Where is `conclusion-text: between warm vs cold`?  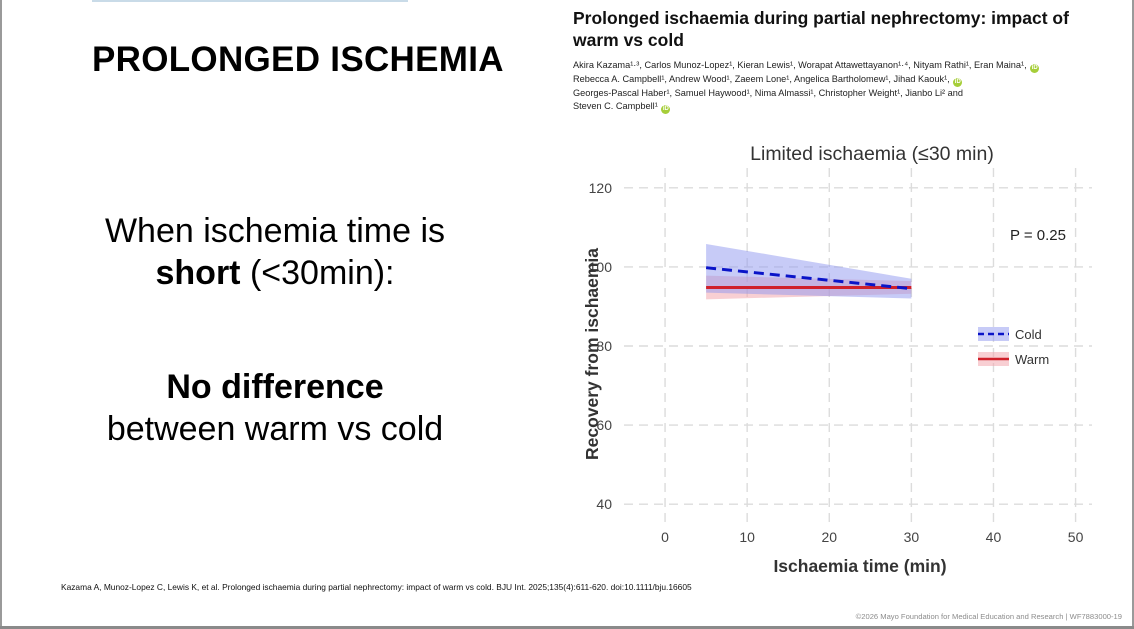 conclusion-text: between warm vs cold is located at coordinates (275, 429).